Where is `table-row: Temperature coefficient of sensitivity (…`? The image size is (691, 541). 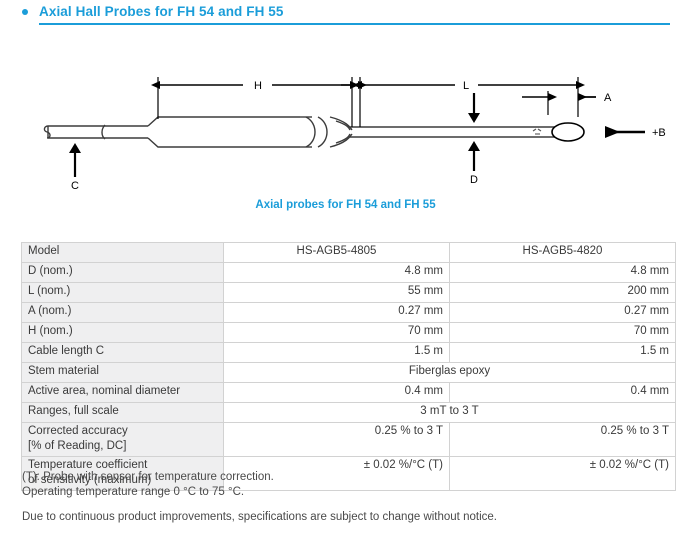
table-row: Temperature coefficient of sensitivity (… is located at coordinates (348, 473).